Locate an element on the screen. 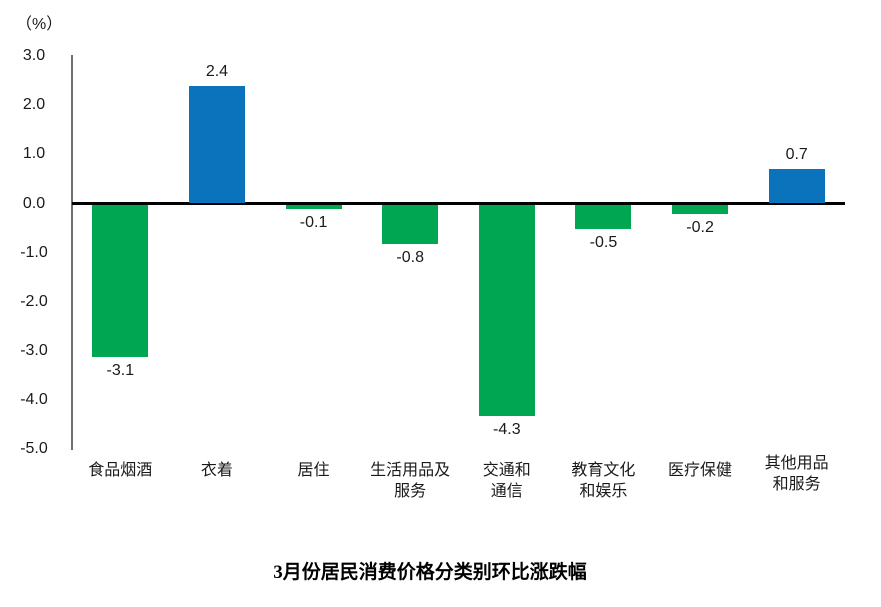 The image size is (881, 607). bar-value-label: 2.4 is located at coordinates (217, 71).